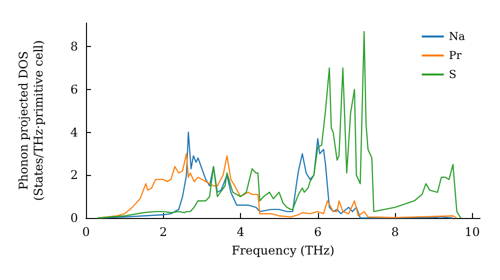 This screenshot has height=280, width=500. What do you see at coordinates (452, 74) in the screenshot?
I see `legend-label: S` at bounding box center [452, 74].